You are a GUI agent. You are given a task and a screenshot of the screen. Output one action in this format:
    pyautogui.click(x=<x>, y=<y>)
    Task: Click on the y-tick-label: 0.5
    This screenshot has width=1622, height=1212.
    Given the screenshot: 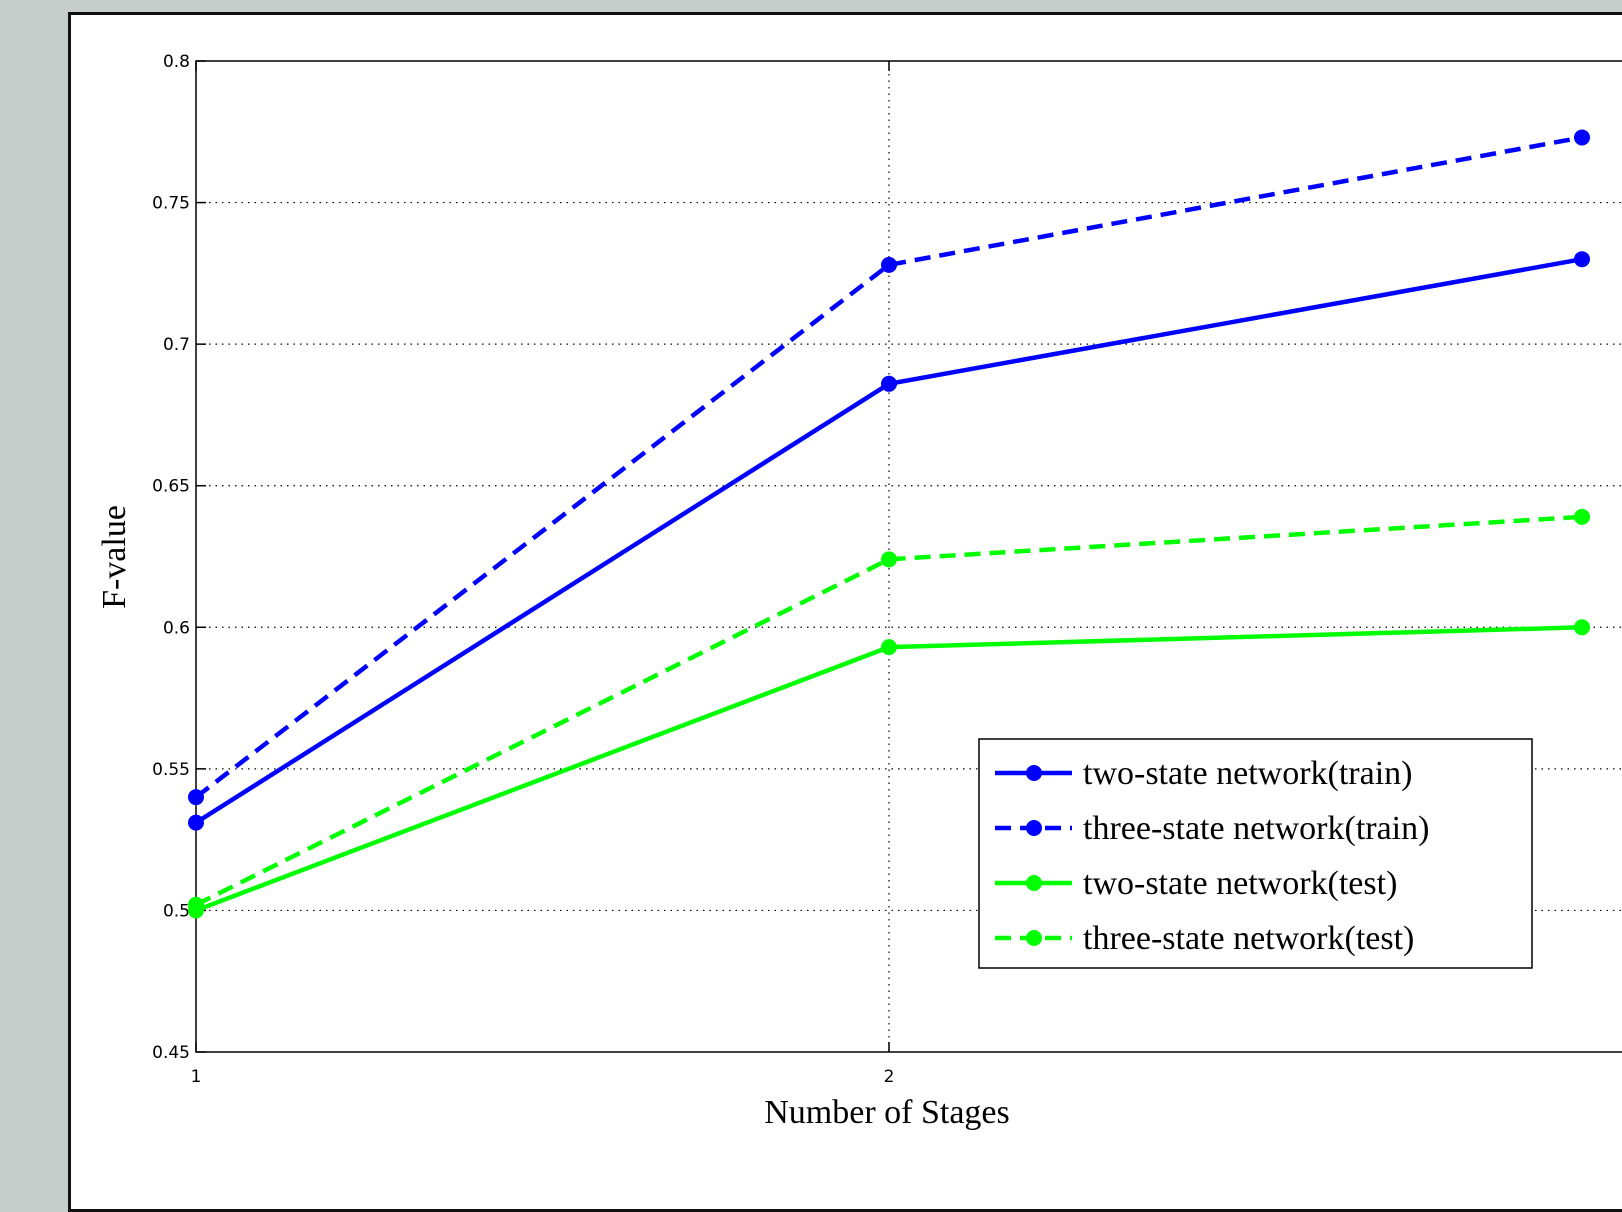 What is the action you would take?
    pyautogui.click(x=176, y=911)
    